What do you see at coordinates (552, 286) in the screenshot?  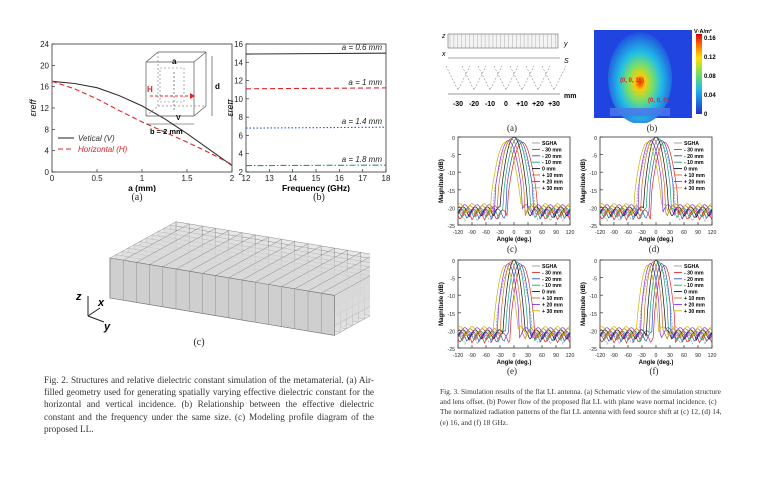 I see `pattern-legend-label: - 10 mm` at bounding box center [552, 286].